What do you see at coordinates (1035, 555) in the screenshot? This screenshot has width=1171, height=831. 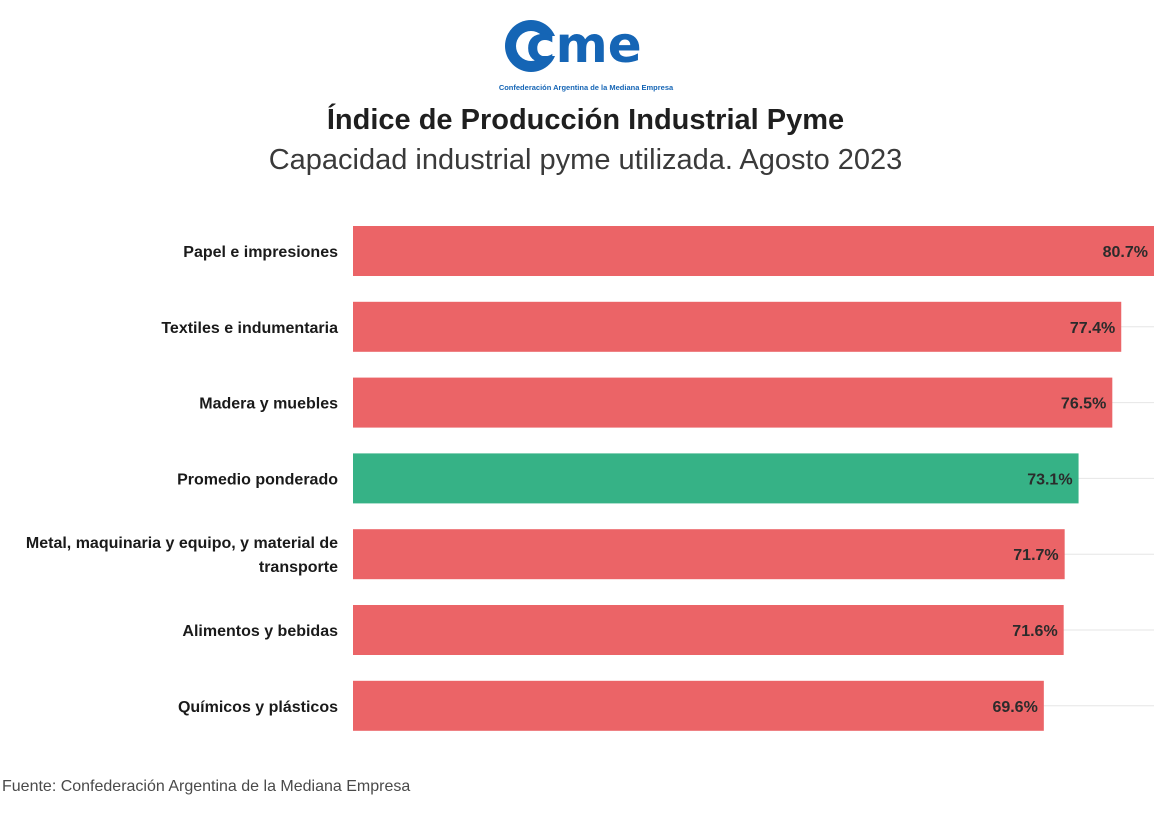 I see `data-label: 71.7%` at bounding box center [1035, 555].